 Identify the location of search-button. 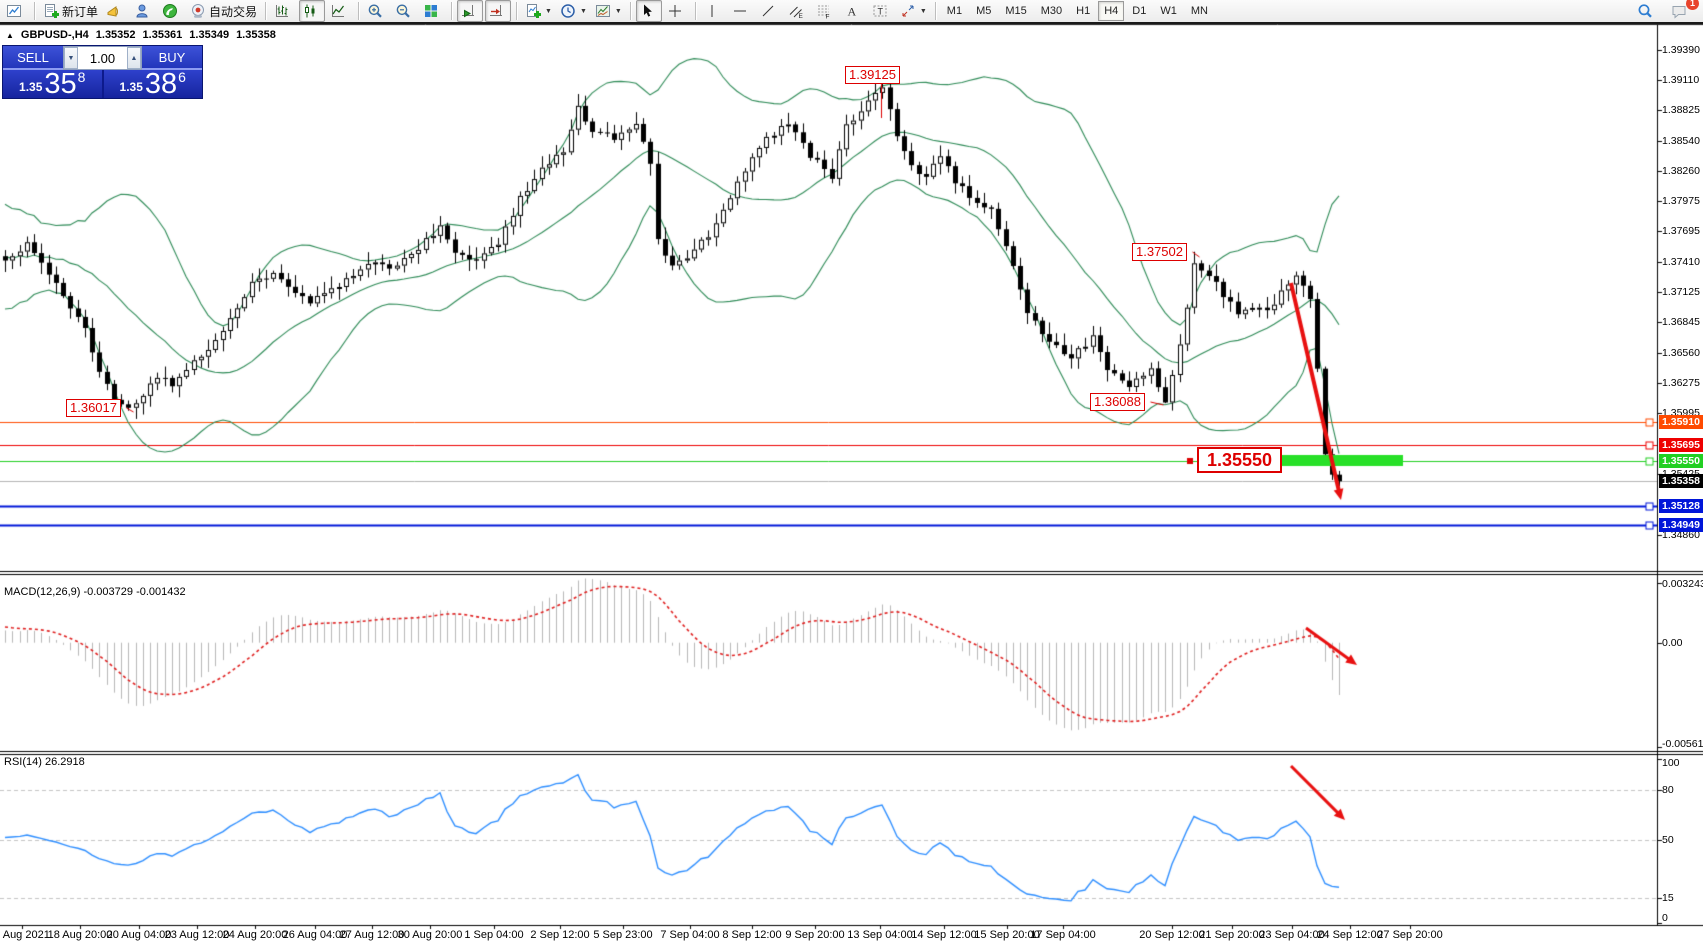
(1647, 11).